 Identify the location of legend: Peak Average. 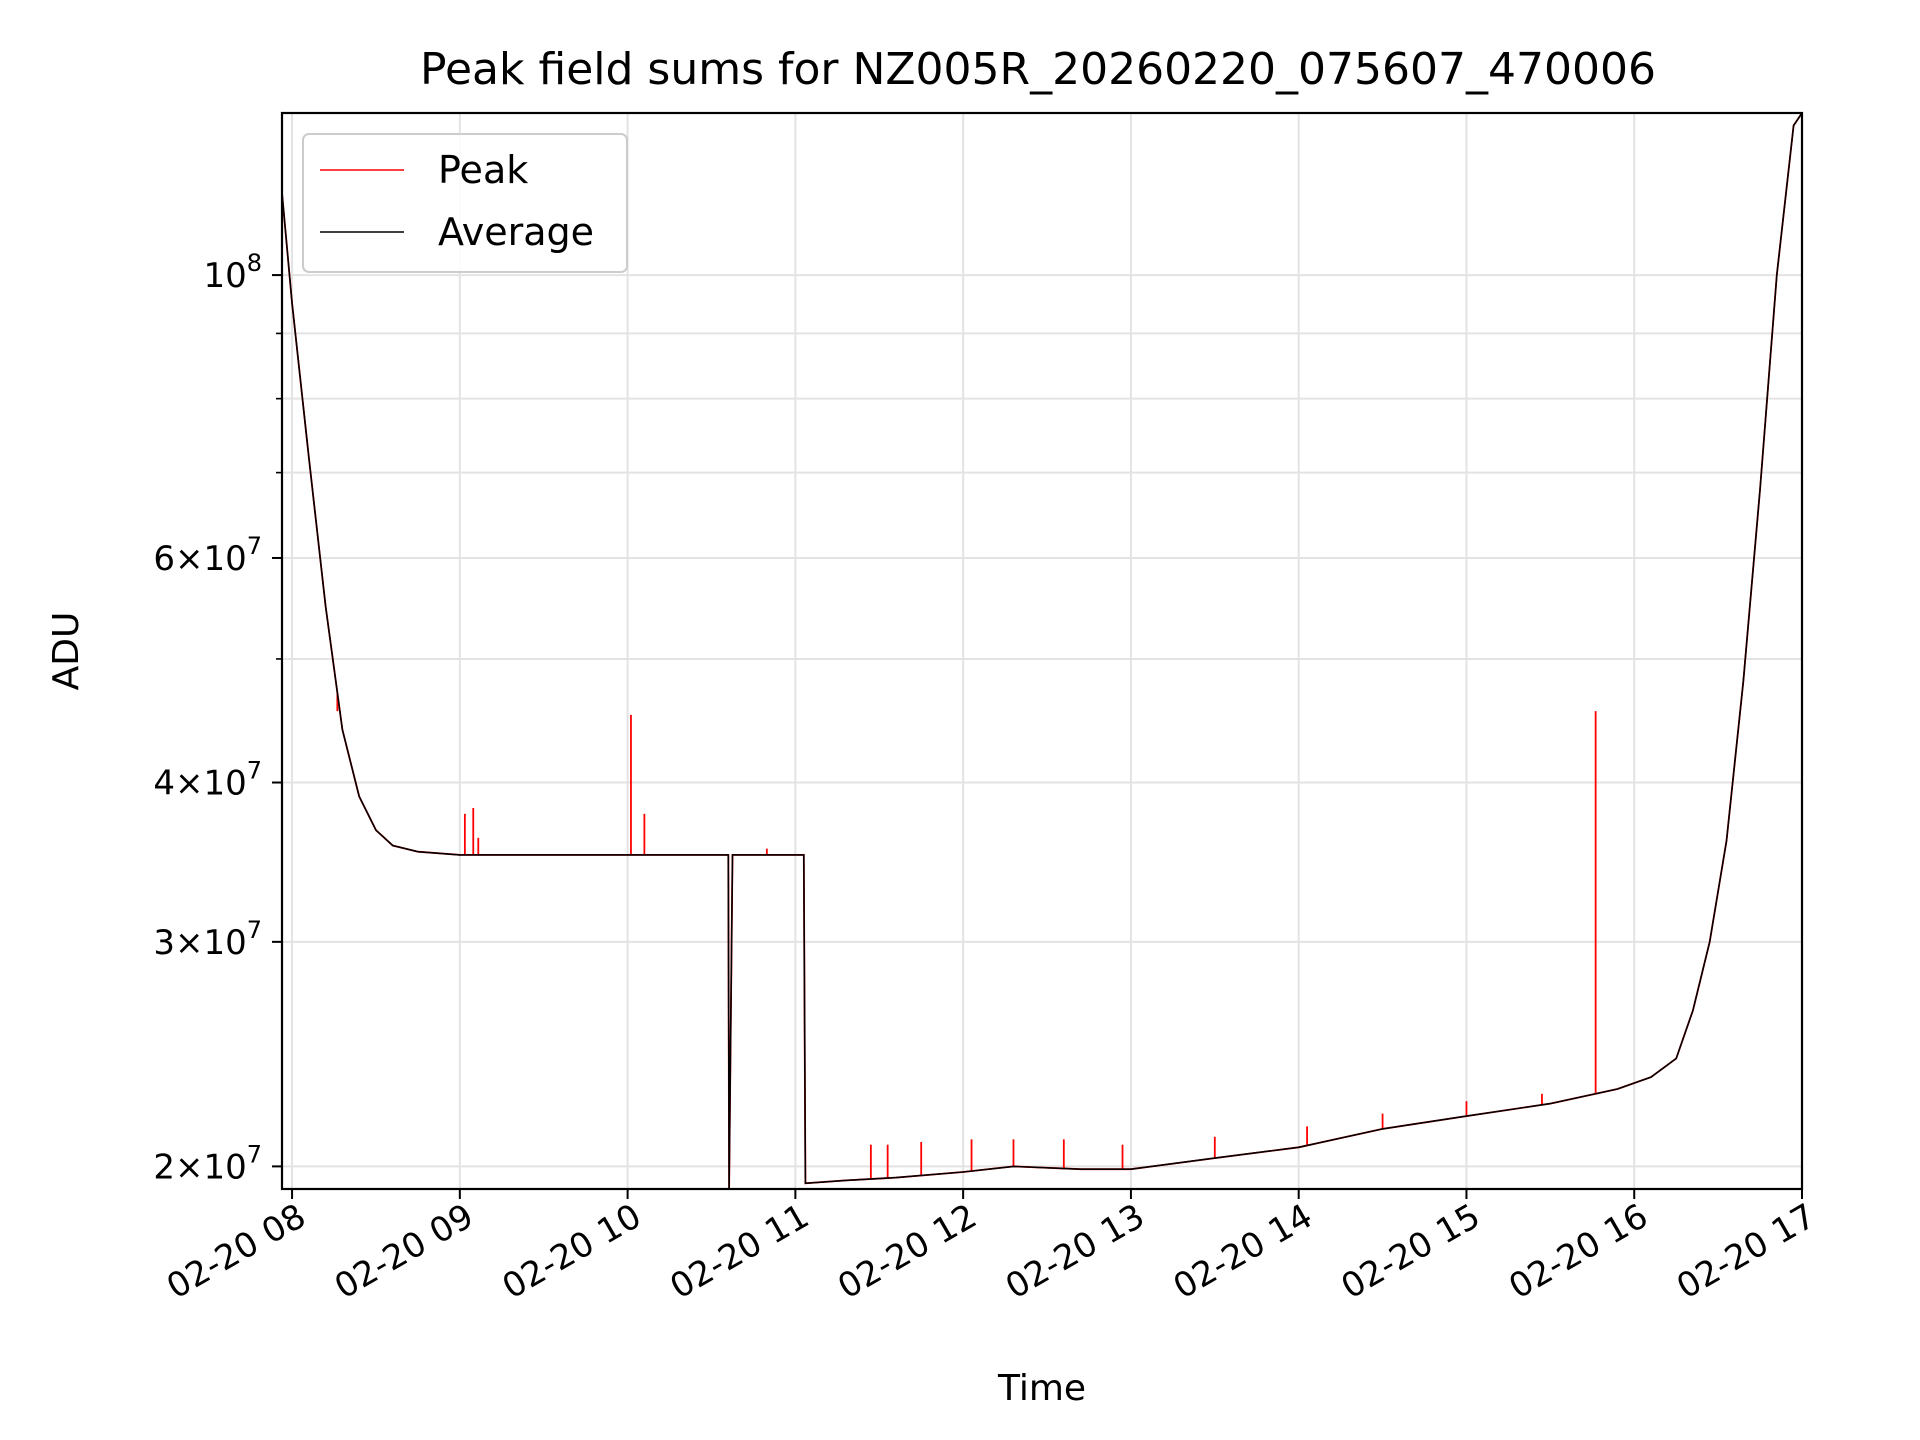
(465, 203).